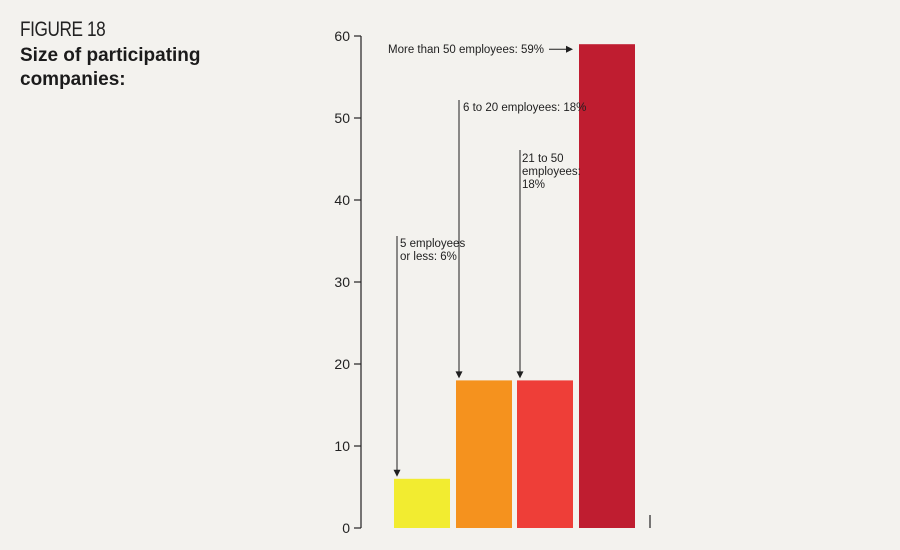 The image size is (900, 550). Describe the element at coordinates (342, 364) in the screenshot. I see `y-tick-label: 20` at that location.